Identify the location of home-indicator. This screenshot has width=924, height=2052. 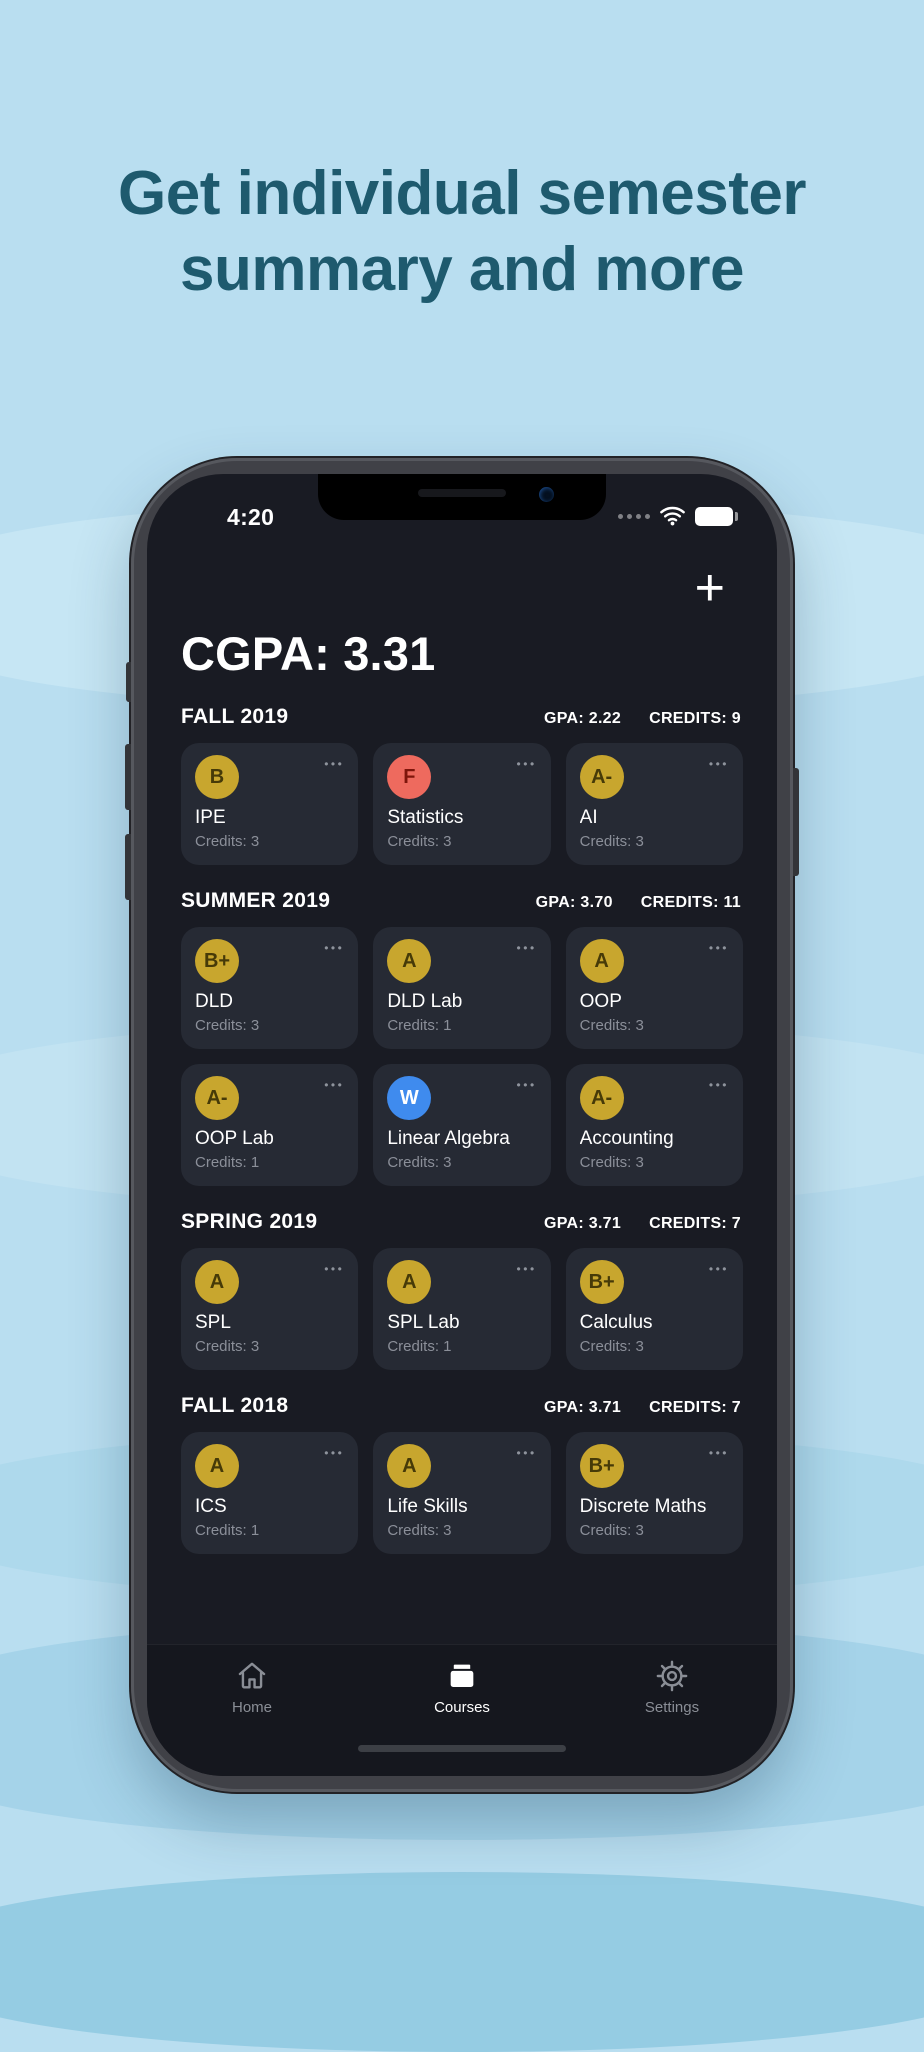
(462, 1748).